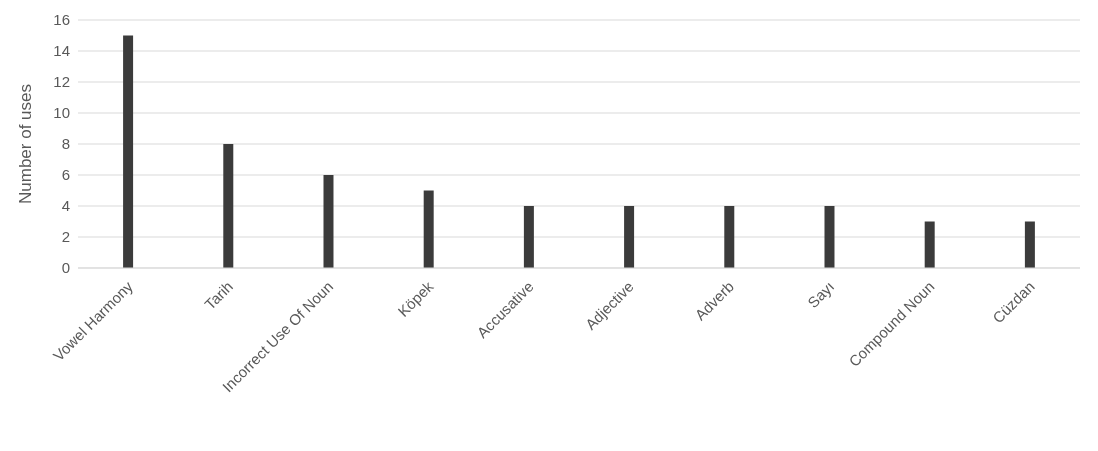 The height and width of the screenshot is (451, 1098). What do you see at coordinates (61, 113) in the screenshot?
I see `y-tick-label: 10` at bounding box center [61, 113].